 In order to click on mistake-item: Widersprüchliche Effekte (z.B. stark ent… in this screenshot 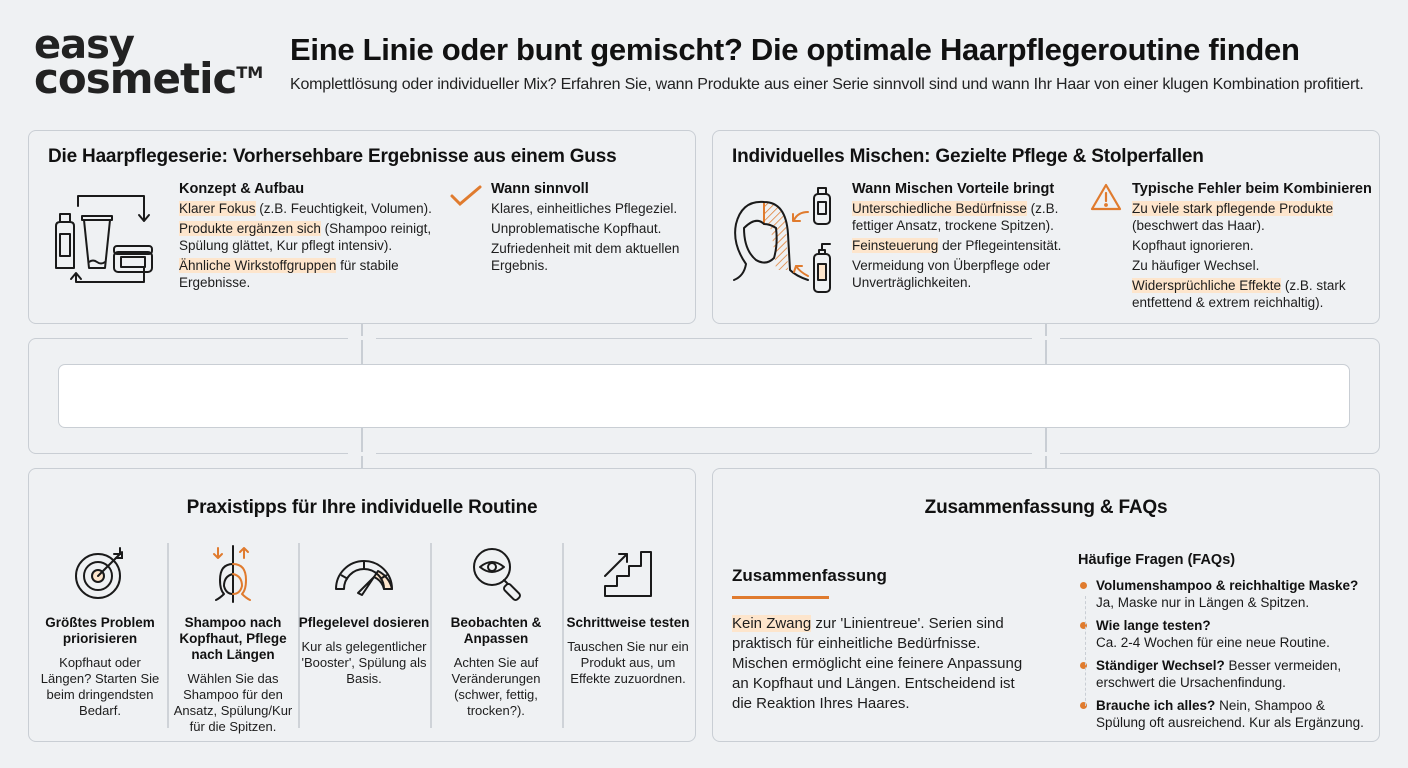, I will do `click(1239, 294)`.